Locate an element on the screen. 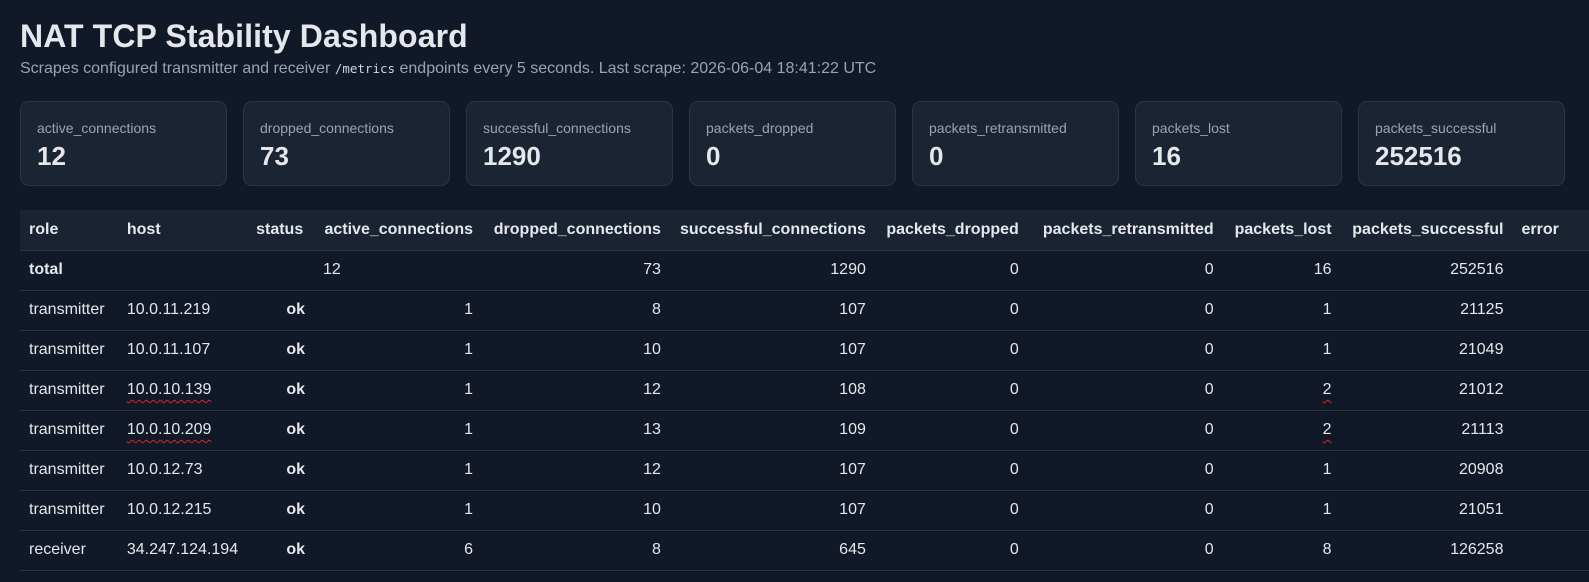 The width and height of the screenshot is (1589, 582). card-packets-dropped: packets_dropped 0 is located at coordinates (792, 143).